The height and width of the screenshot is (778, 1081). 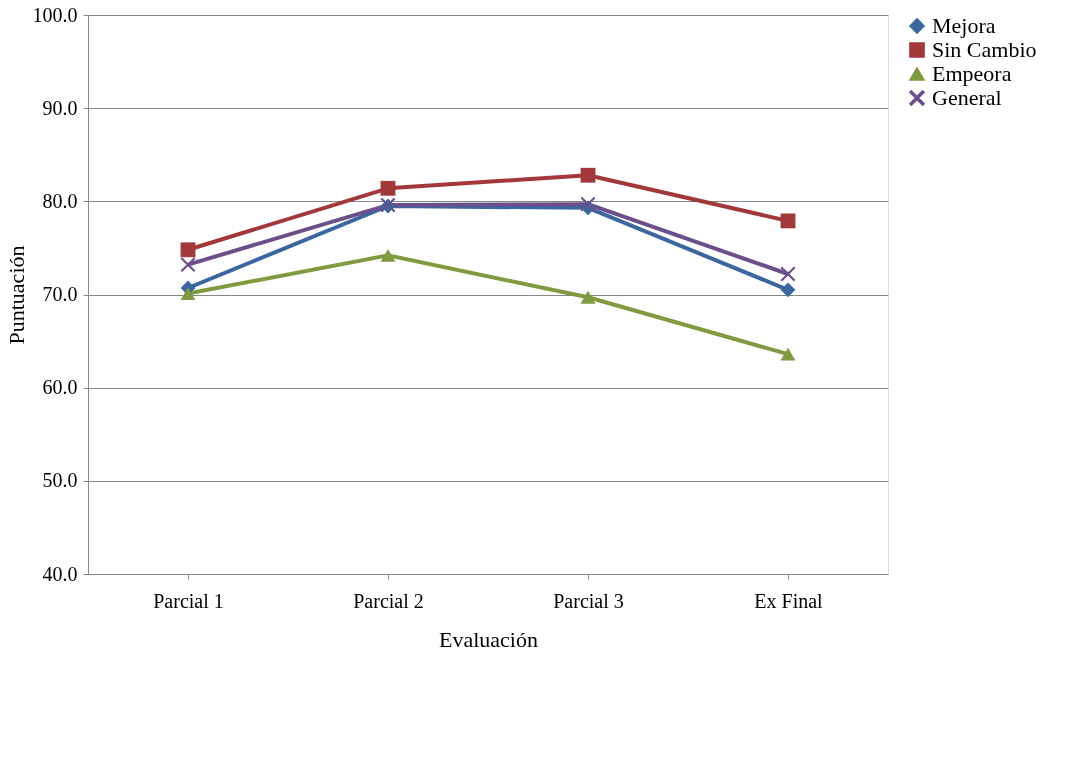 I want to click on y-tick-label: 90.0, so click(x=60, y=107).